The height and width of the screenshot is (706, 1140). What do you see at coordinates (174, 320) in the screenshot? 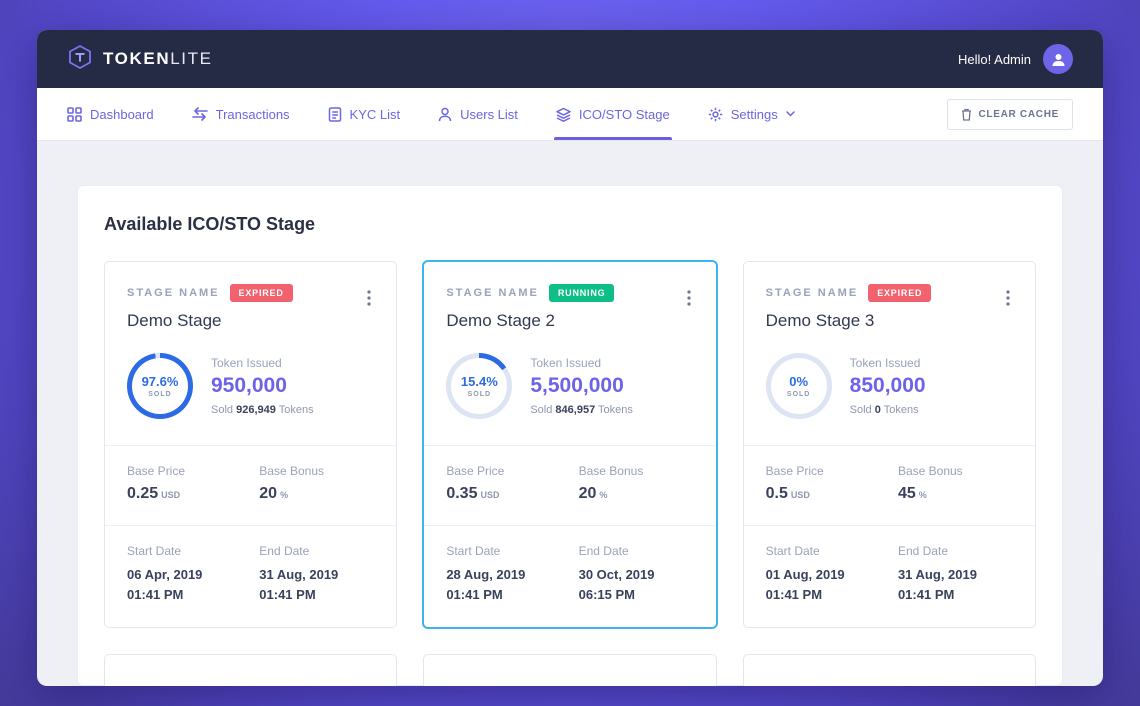
I see `stage-title: Demo Stage` at bounding box center [174, 320].